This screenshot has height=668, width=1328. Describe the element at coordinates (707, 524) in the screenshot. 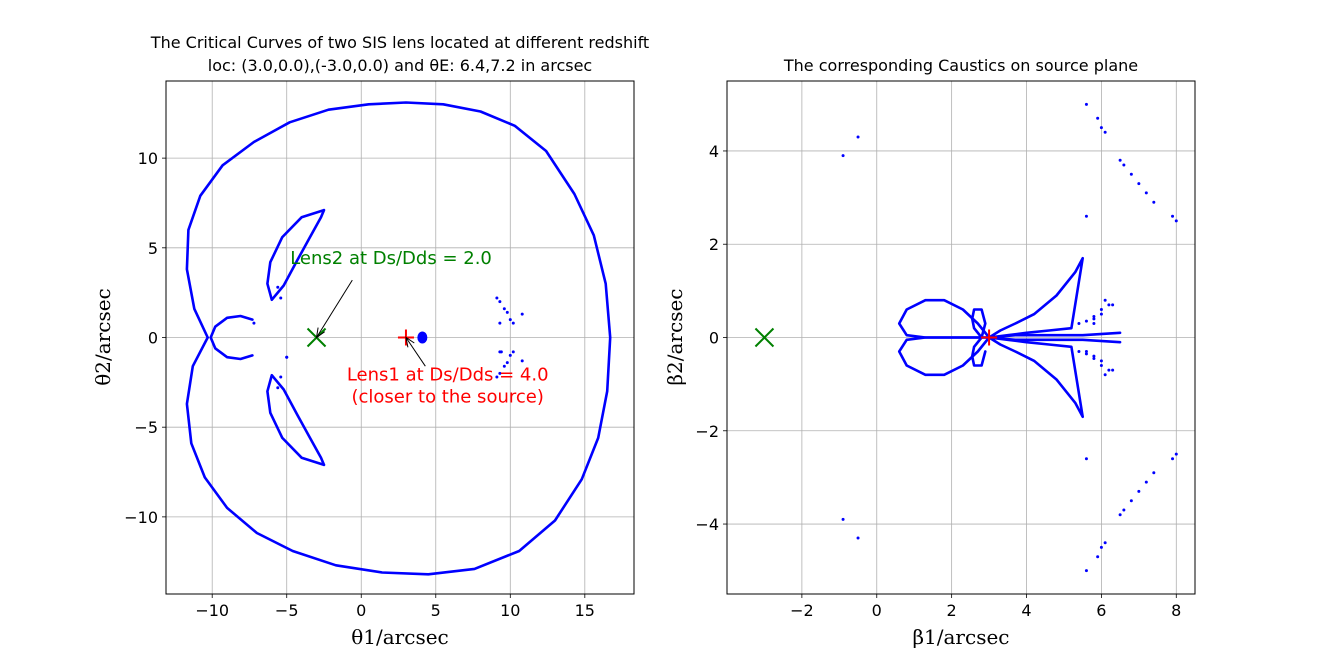

I see `y-tick-label: −4` at that location.